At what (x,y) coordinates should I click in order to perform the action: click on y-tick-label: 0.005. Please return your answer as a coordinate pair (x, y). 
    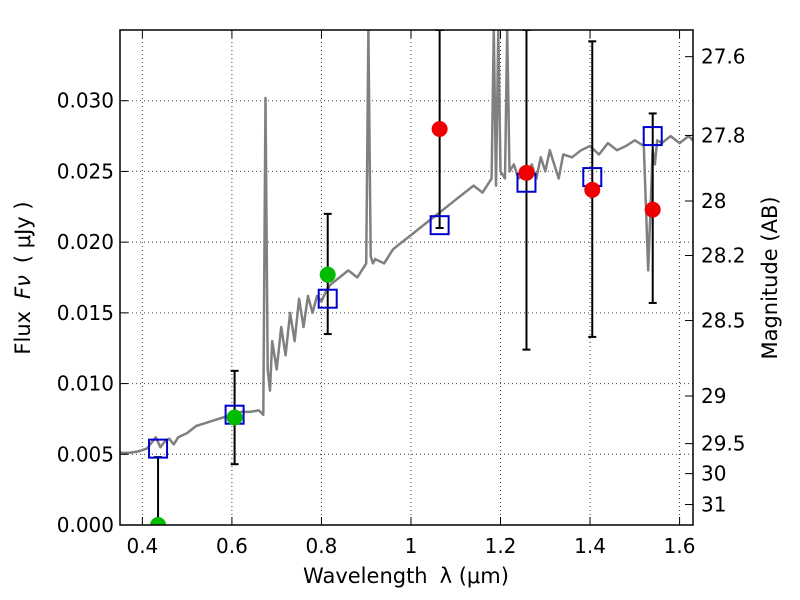
    Looking at the image, I should click on (85, 454).